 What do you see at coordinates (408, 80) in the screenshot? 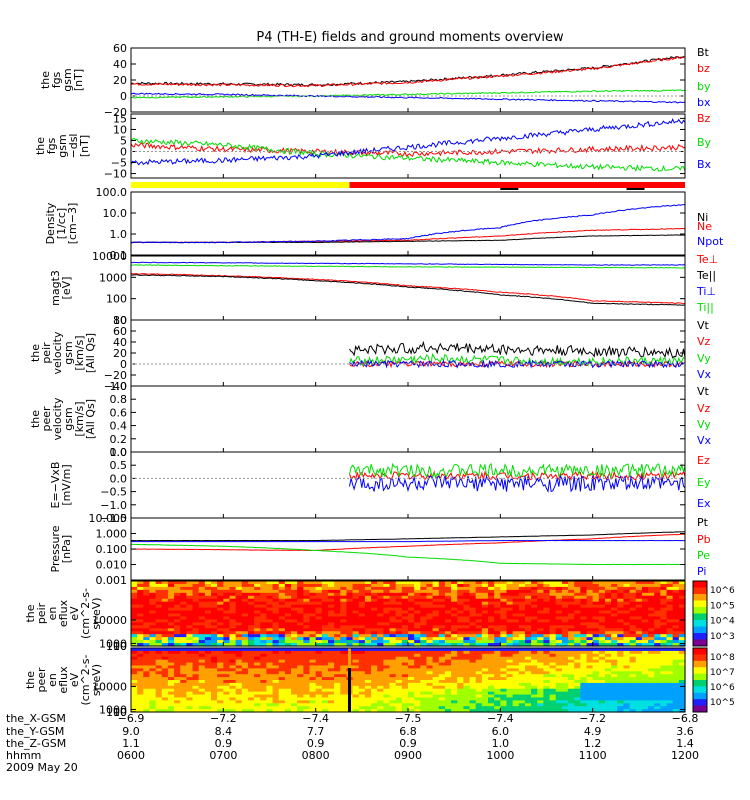
I see `panel-frame` at bounding box center [408, 80].